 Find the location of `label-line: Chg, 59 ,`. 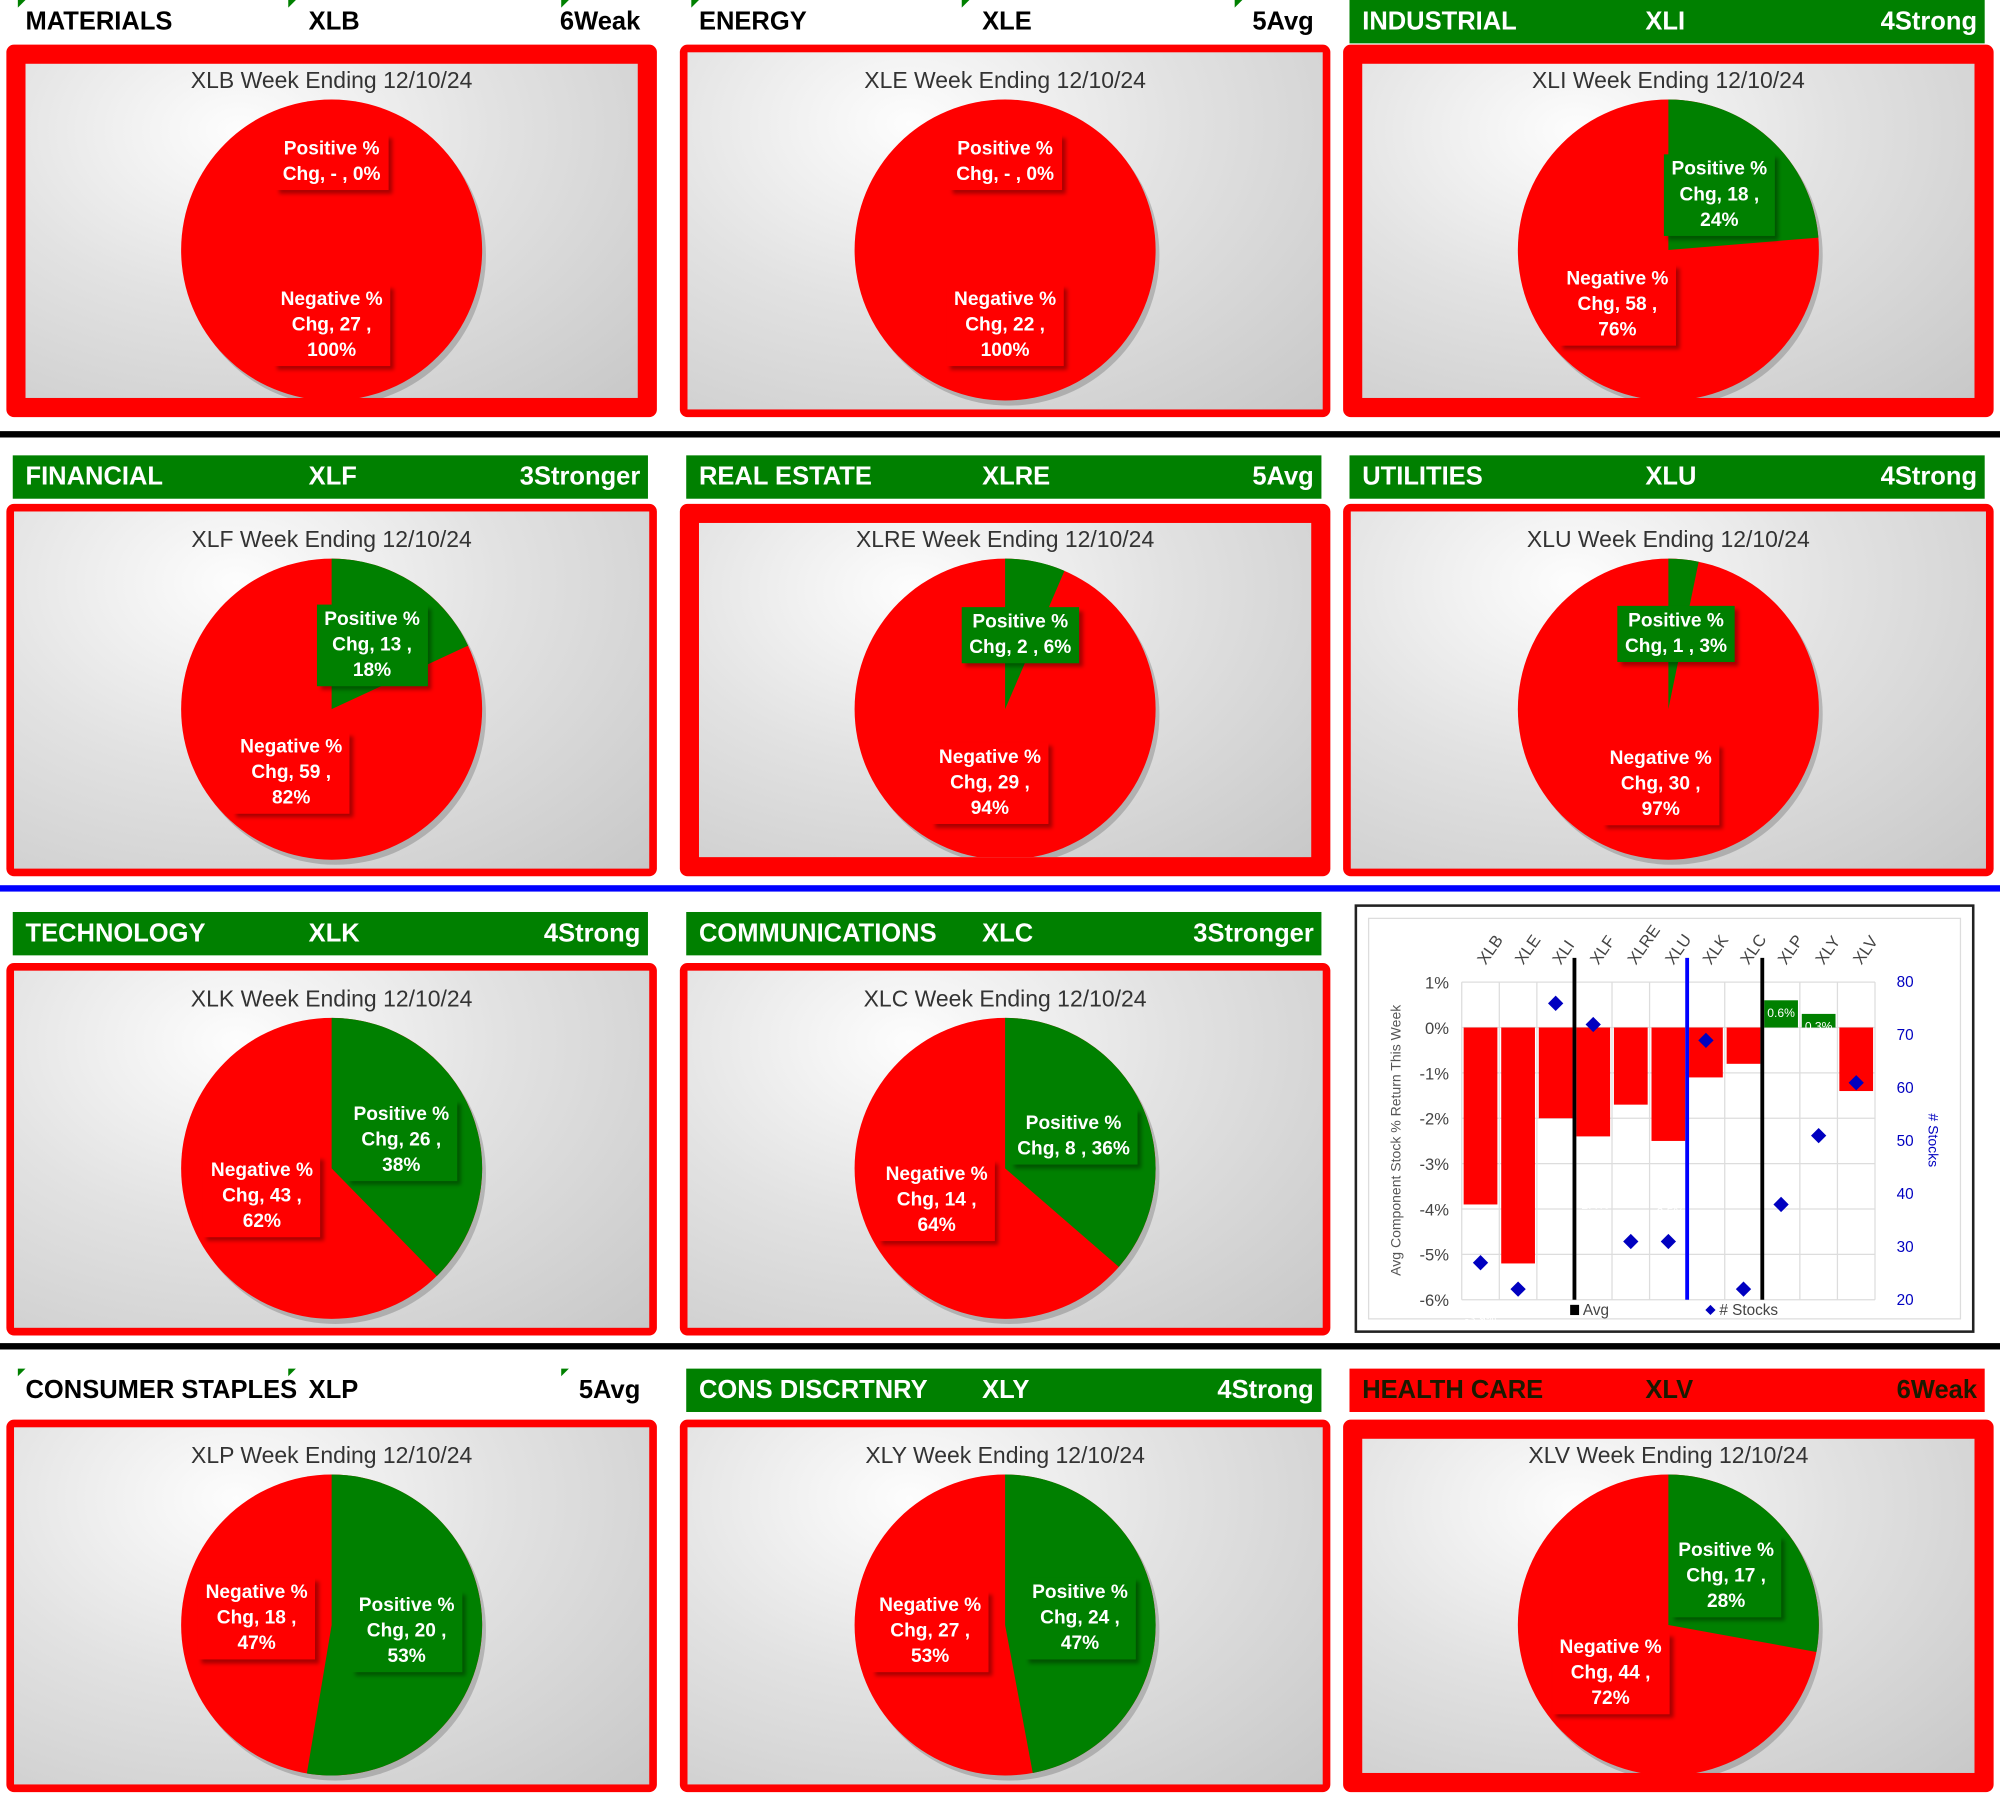

label-line: Chg, 59 , is located at coordinates (291, 772).